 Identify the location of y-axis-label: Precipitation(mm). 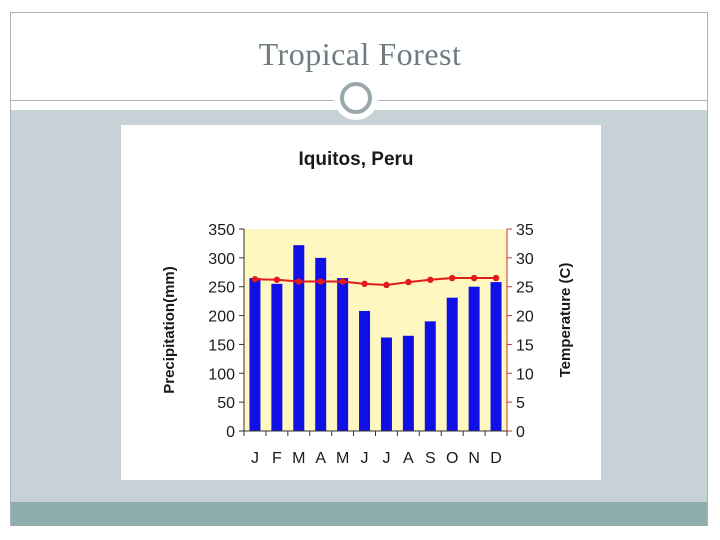
(169, 330).